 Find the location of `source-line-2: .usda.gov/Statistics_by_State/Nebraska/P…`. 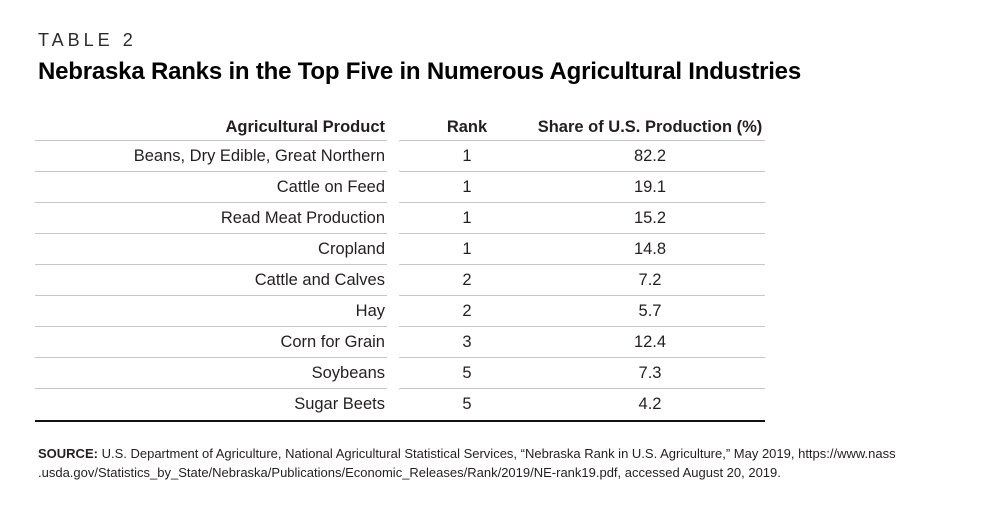

source-line-2: .usda.gov/Statistics_by_State/Nebraska/P… is located at coordinates (508, 472).